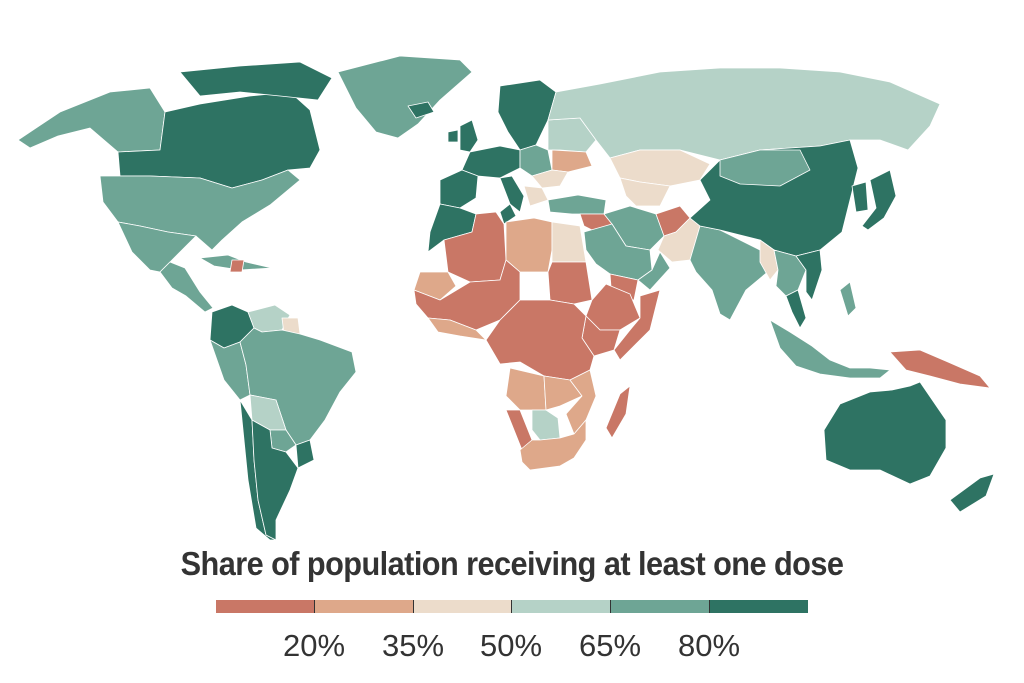  I want to click on region-ukraine, so click(572, 161).